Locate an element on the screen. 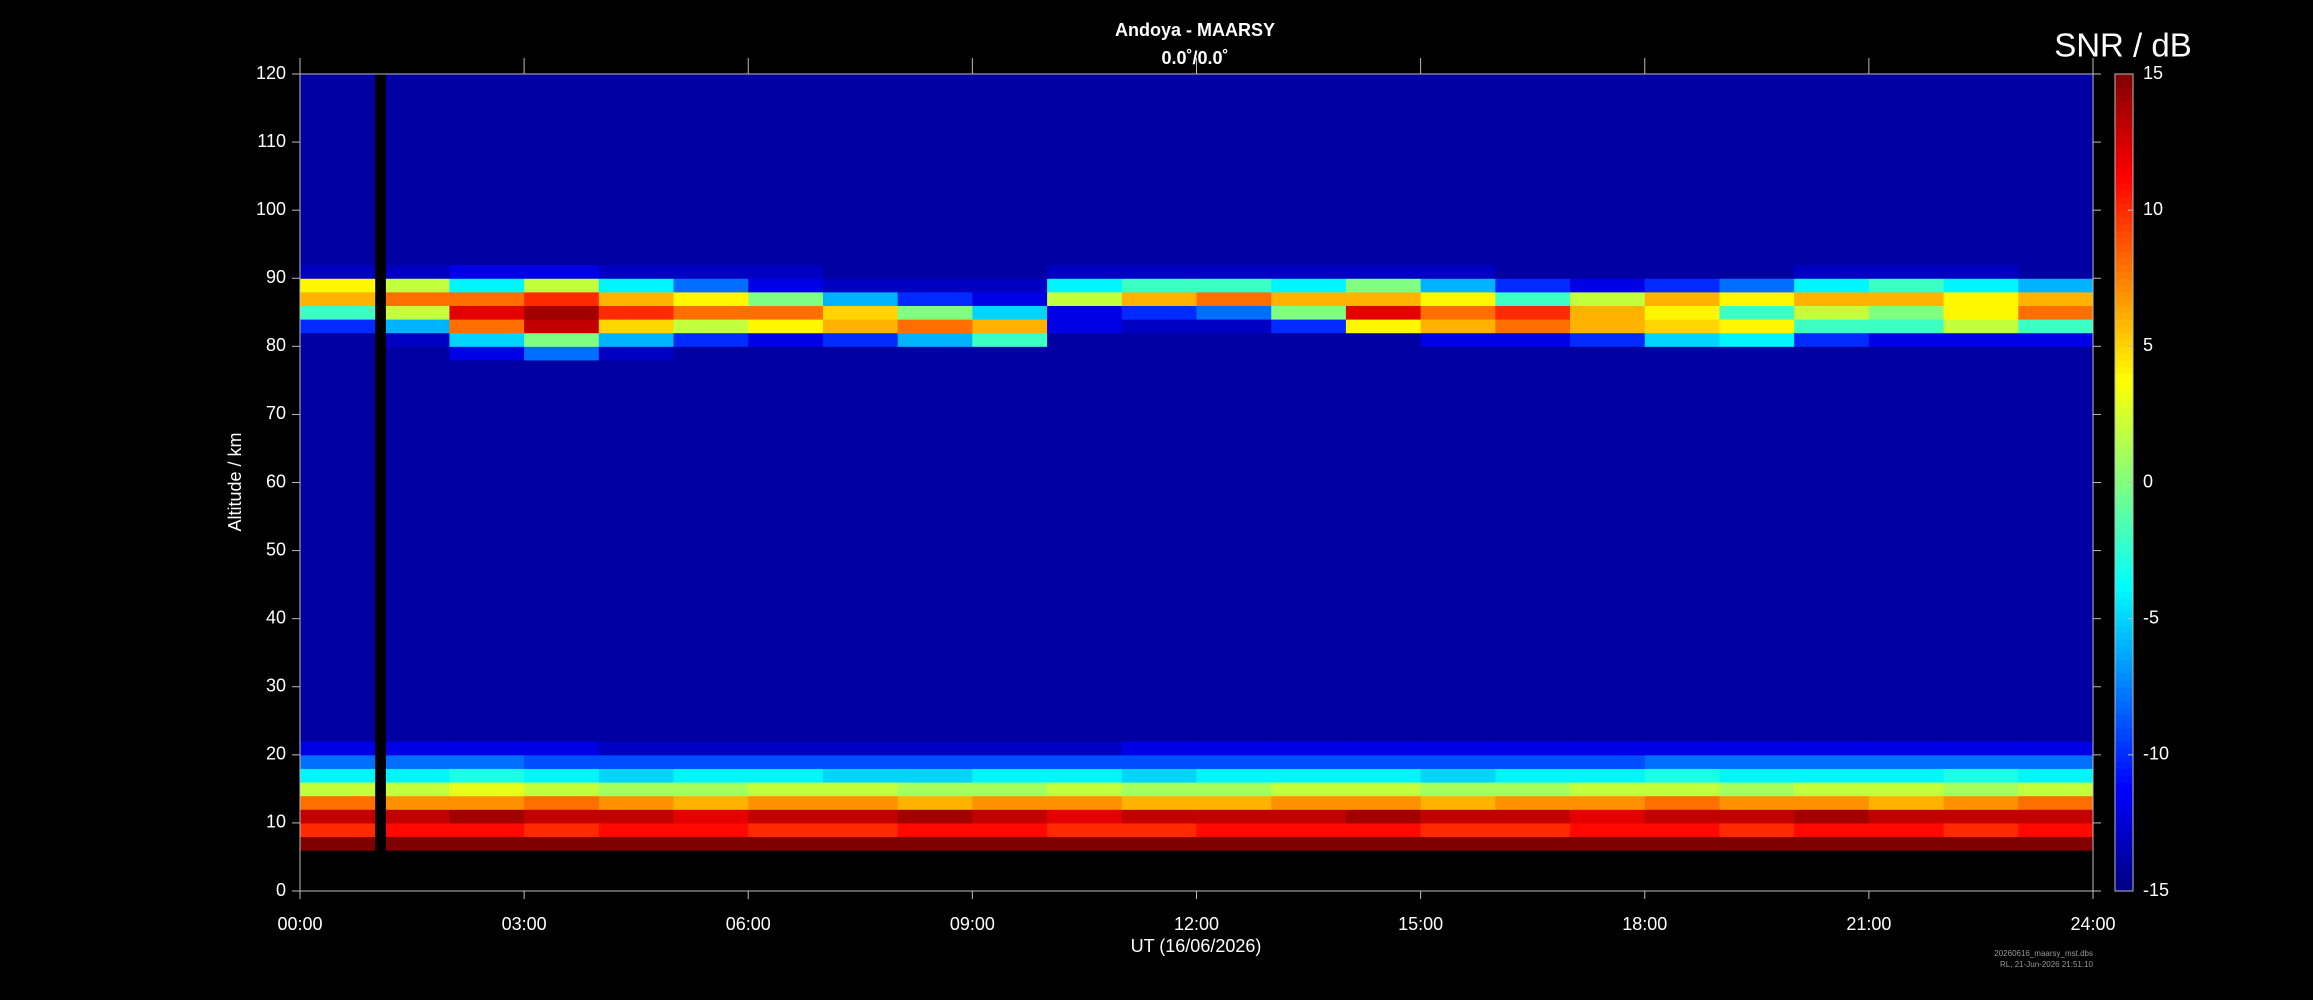 This screenshot has width=2313, height=1000. colorbar-tick-label: -15 is located at coordinates (2156, 890).